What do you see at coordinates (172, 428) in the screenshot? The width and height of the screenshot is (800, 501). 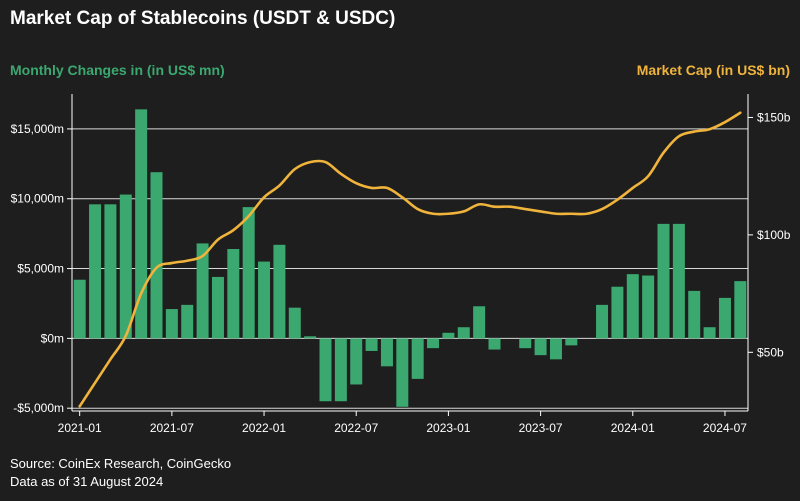 I see `x-tick-label: 2021-07` at bounding box center [172, 428].